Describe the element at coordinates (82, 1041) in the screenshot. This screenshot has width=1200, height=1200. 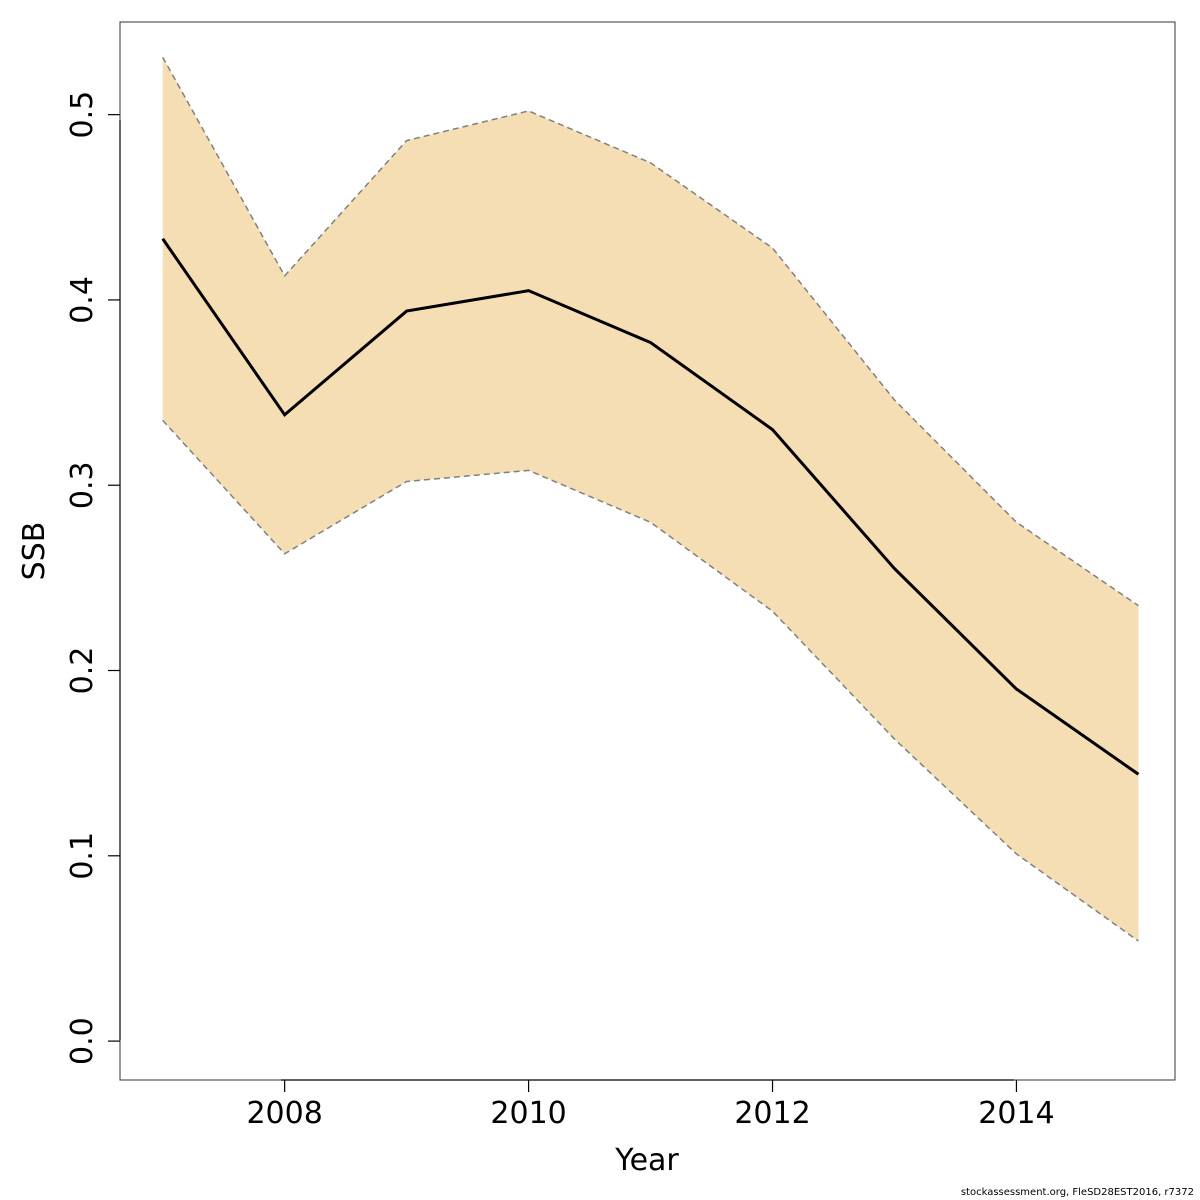
I see `y-tick-label: 0.0` at that location.